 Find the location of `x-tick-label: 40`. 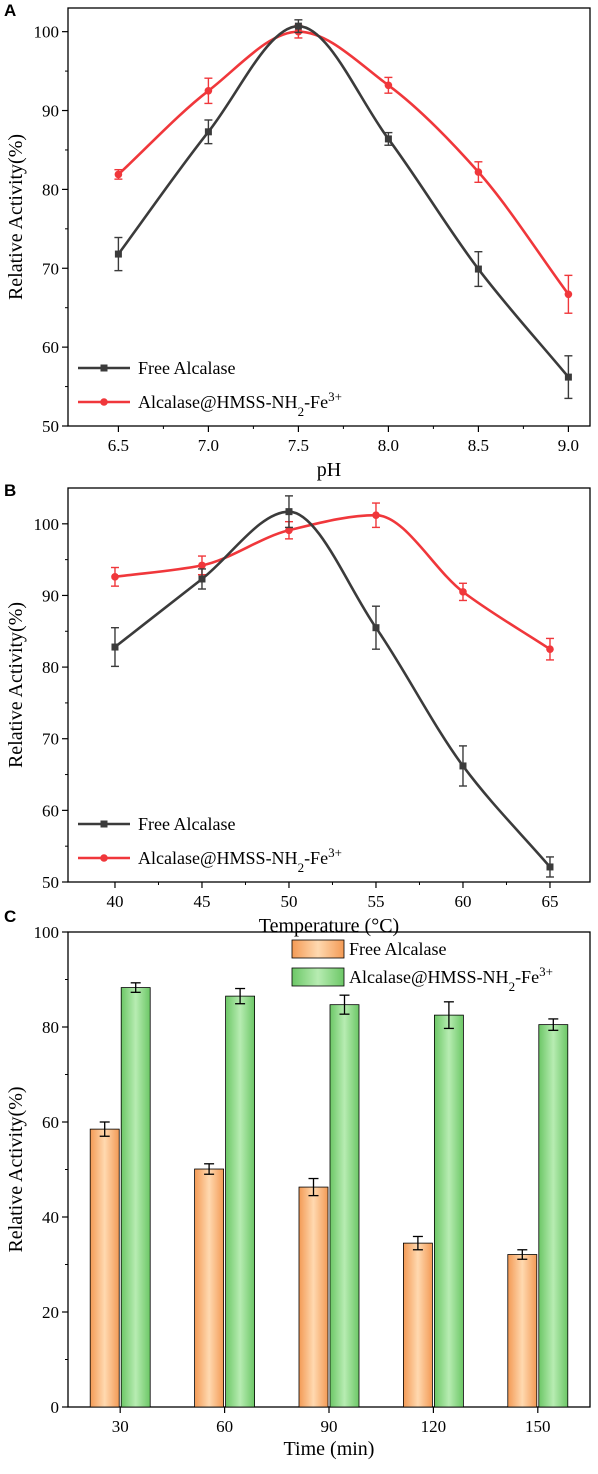

x-tick-label: 40 is located at coordinates (114, 901).